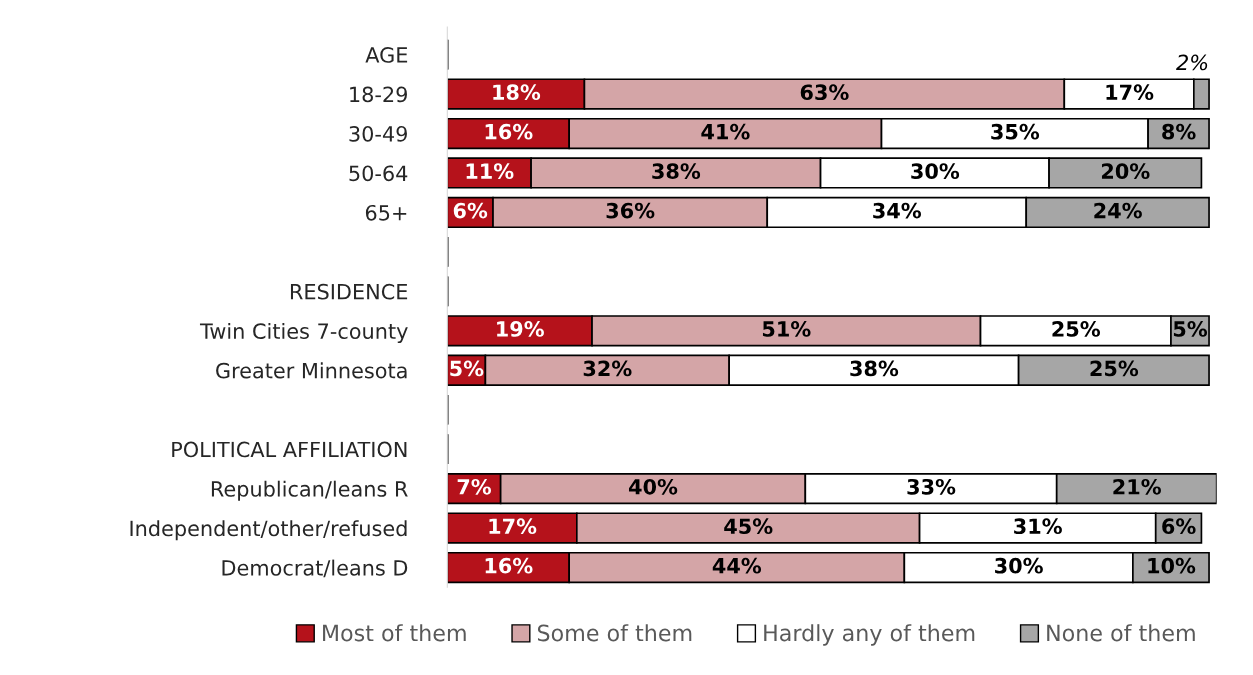 This screenshot has height=675, width=1253. What do you see at coordinates (474, 486) in the screenshot?
I see `data-label: 7%` at bounding box center [474, 486].